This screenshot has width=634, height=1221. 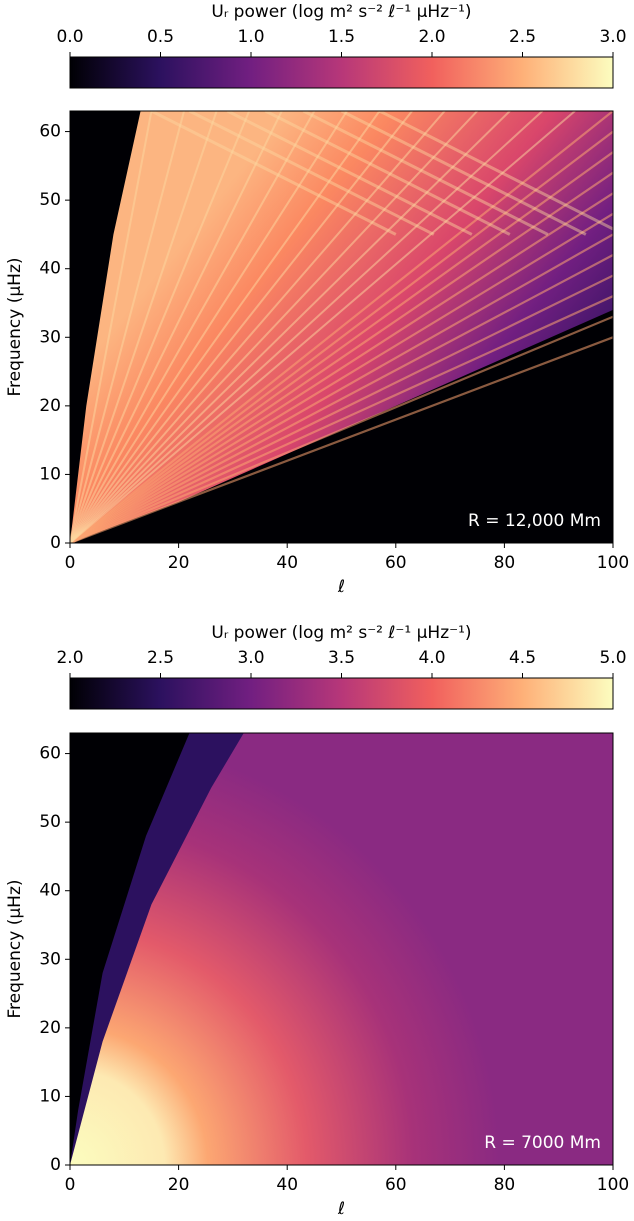 What do you see at coordinates (130, 949) in the screenshot?
I see `heatmap-dark` at bounding box center [130, 949].